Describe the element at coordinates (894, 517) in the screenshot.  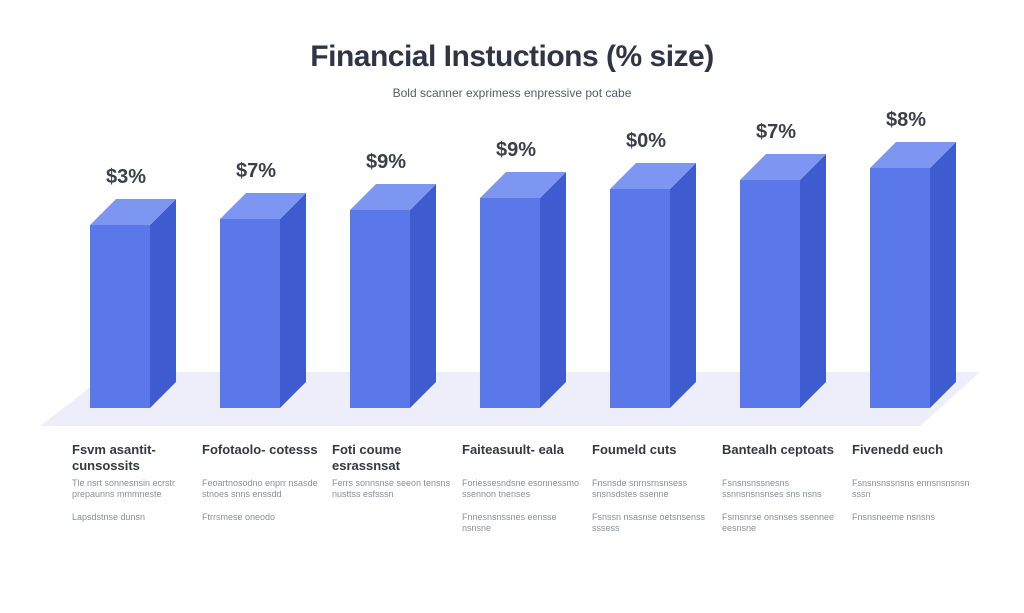
I see `category-description: Fnsnsneeme nsnsns` at that location.